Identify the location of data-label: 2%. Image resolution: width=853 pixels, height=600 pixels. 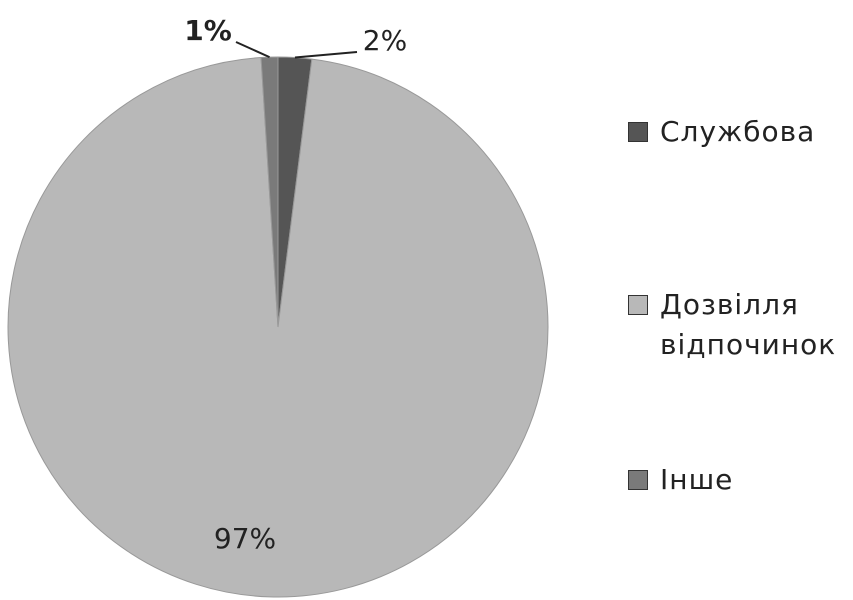
(385, 40).